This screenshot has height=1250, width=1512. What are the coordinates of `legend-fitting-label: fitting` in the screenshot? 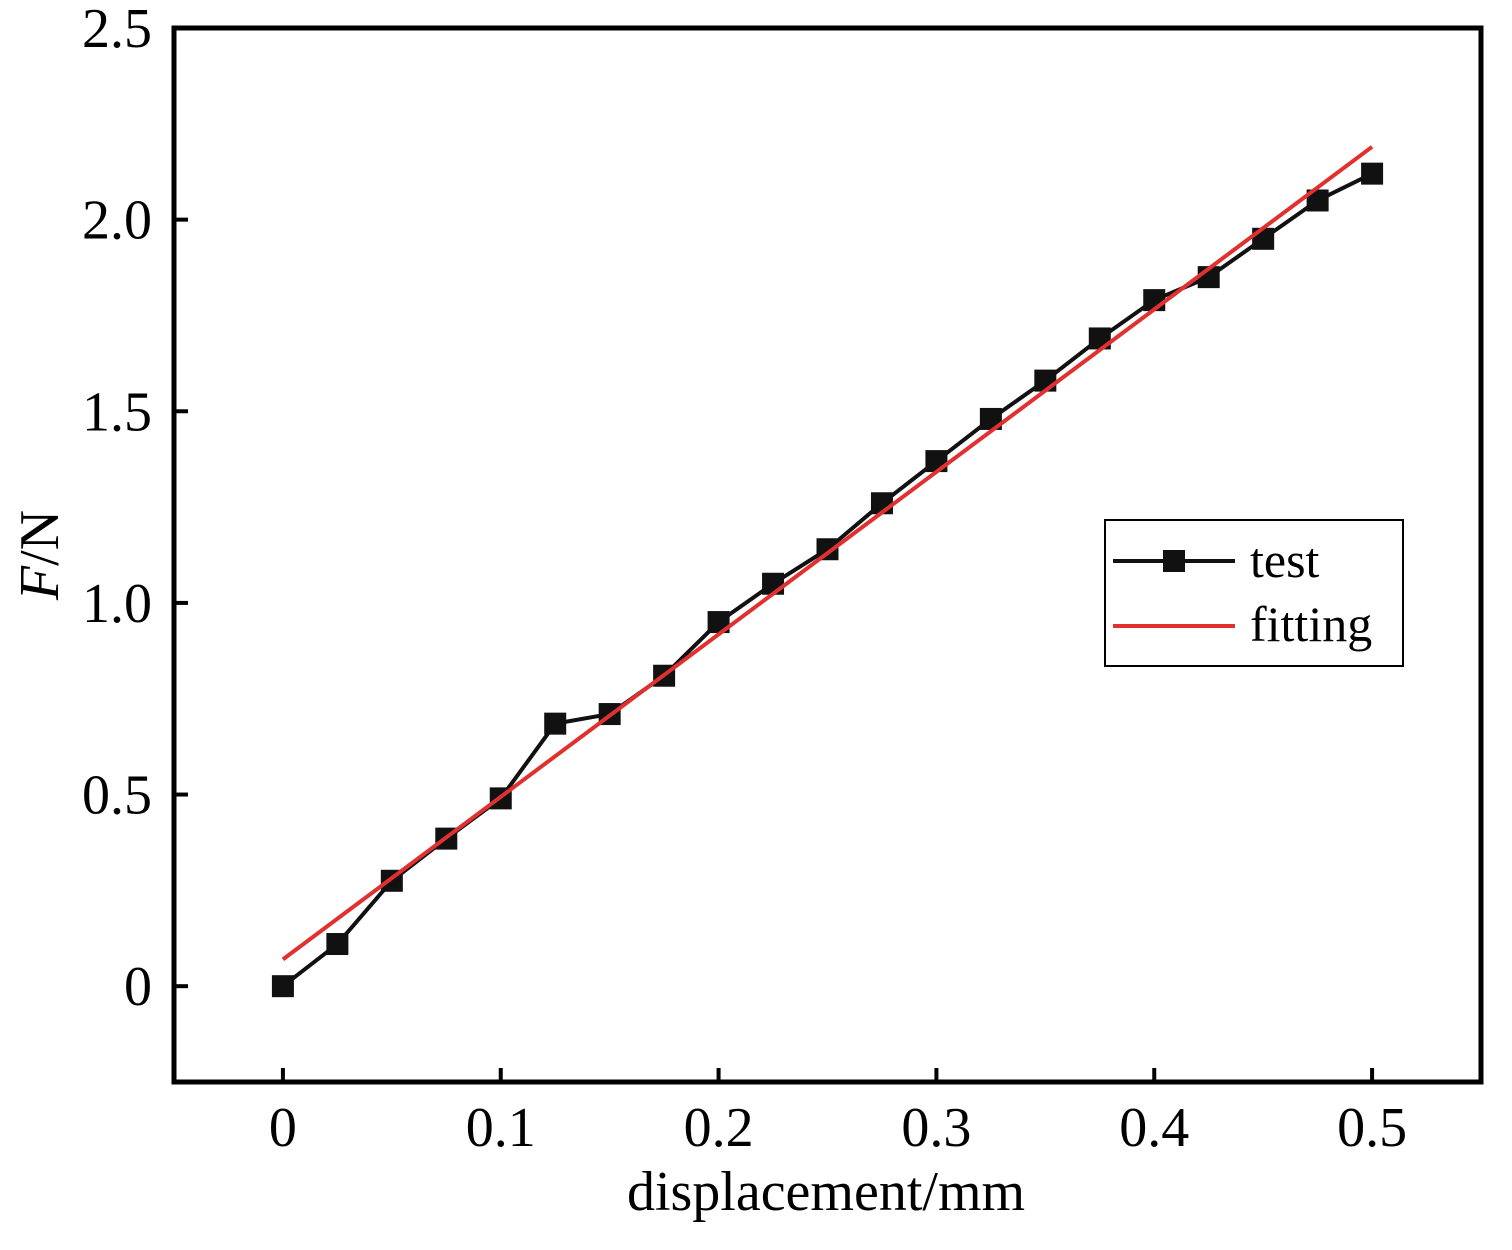 It's located at (1311, 624).